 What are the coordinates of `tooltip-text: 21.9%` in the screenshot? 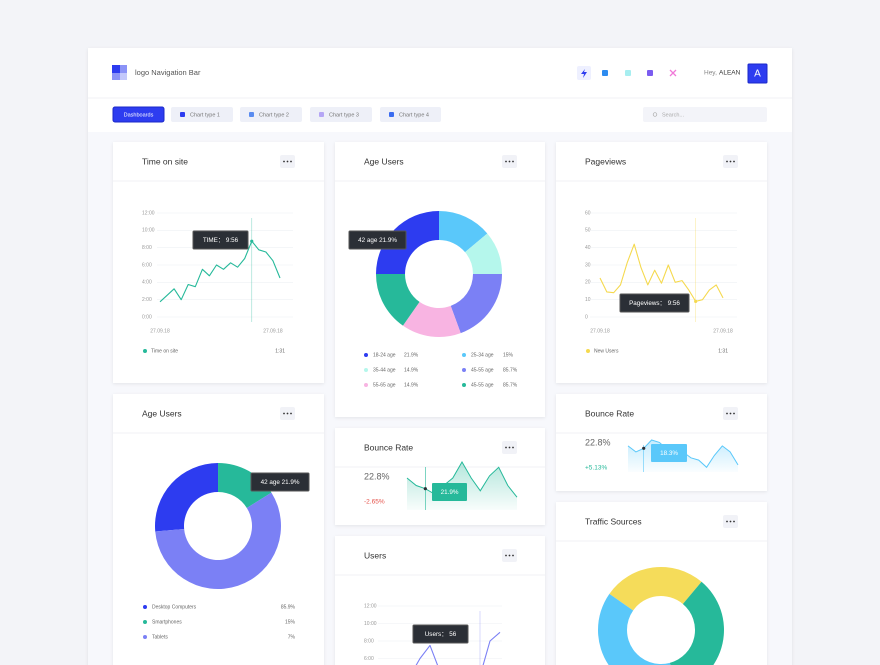 It's located at (450, 492).